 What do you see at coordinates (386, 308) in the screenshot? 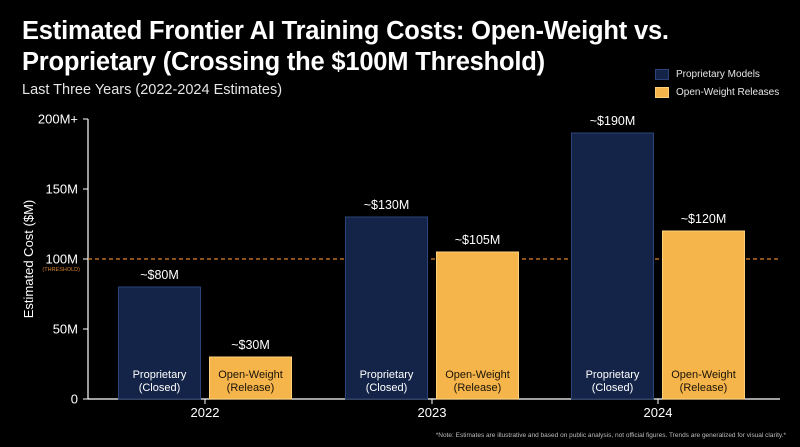
I see `bar-proprietary-2023` at bounding box center [386, 308].